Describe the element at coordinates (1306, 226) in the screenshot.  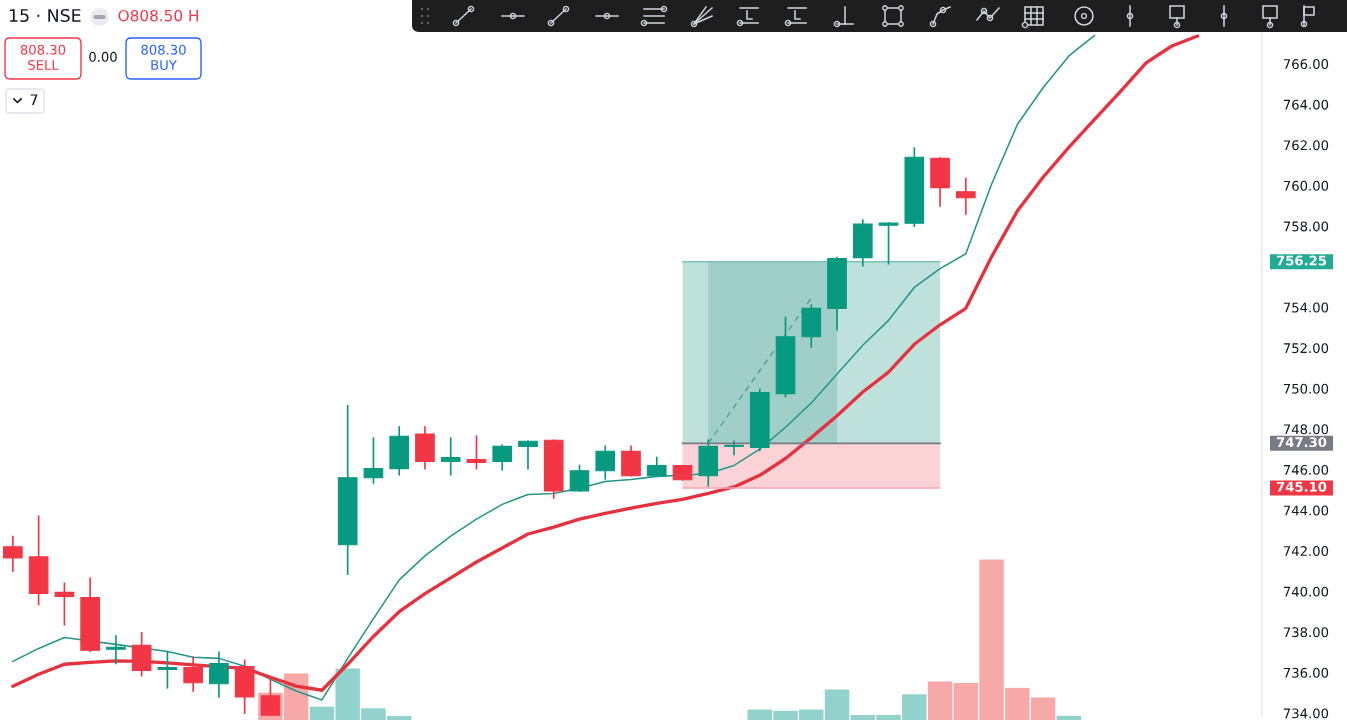
I see `y-tick-label: 758.00` at that location.